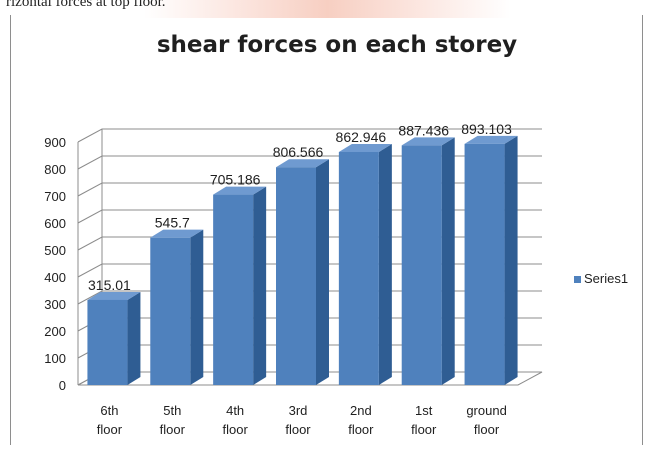 This screenshot has height=452, width=655. What do you see at coordinates (62, 385) in the screenshot?
I see `y-tick-label: 0` at bounding box center [62, 385].